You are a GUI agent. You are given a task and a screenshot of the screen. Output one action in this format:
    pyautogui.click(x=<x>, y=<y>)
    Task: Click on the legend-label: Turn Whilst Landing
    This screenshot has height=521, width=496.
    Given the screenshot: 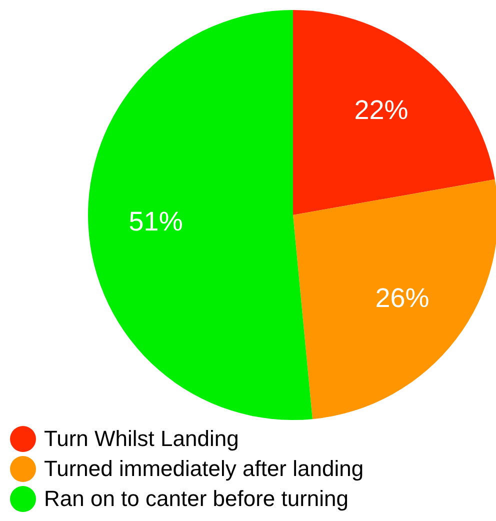 What is the action you would take?
    pyautogui.click(x=141, y=439)
    